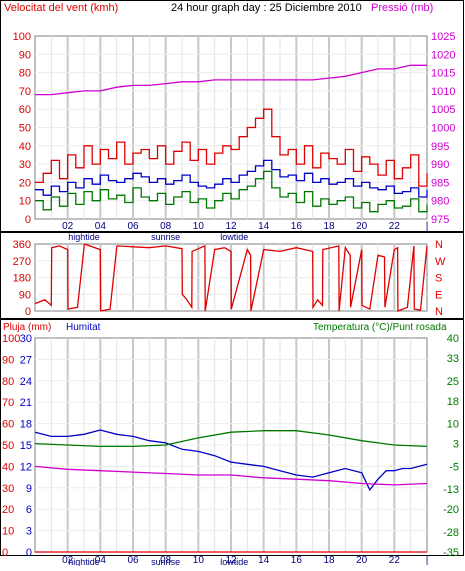  I want to click on series-line-punt-rosada, so click(231, 475).